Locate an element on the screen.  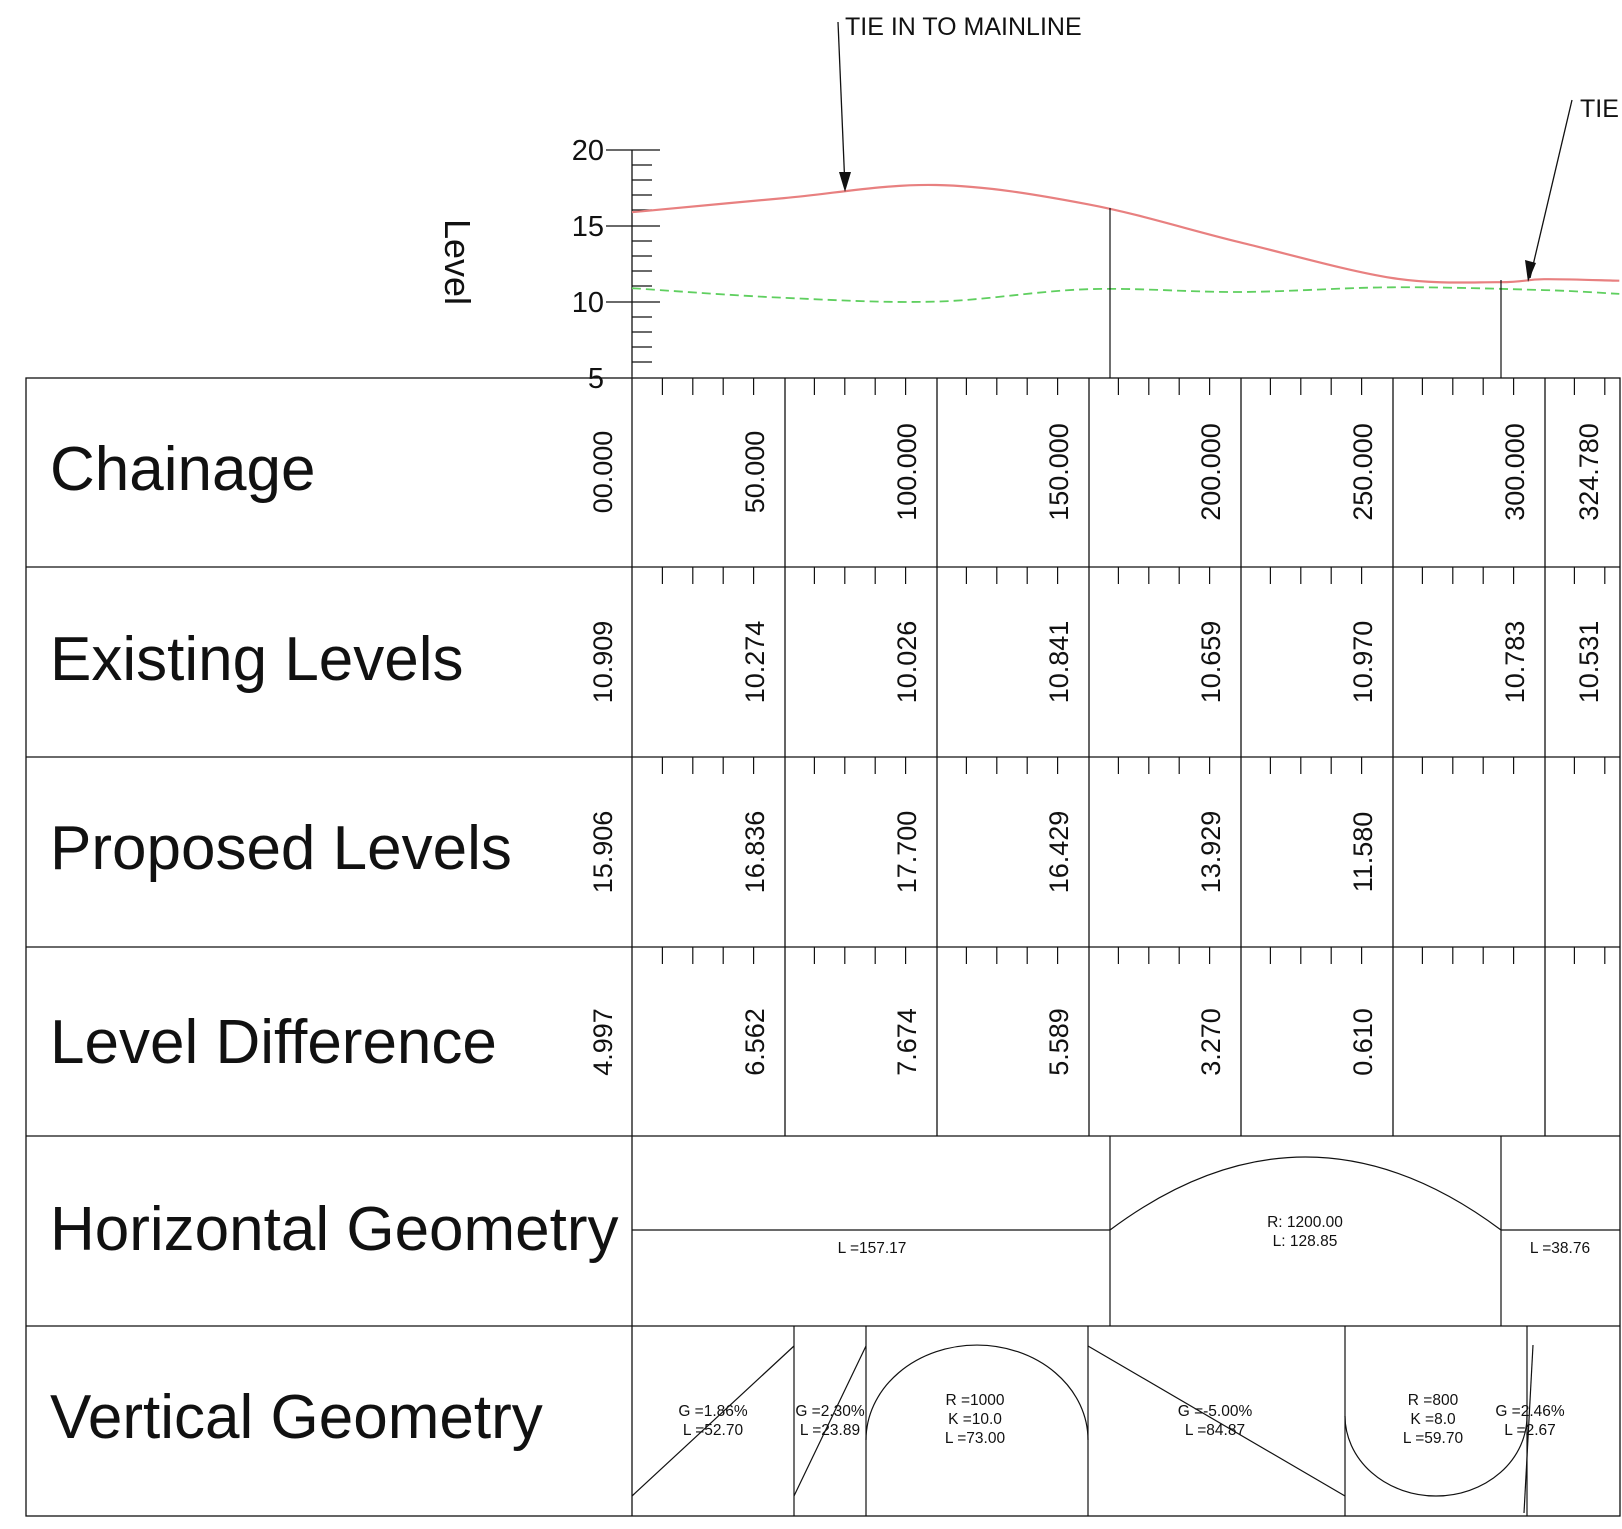
chainage-value: 150.000 is located at coordinates (1059, 472).